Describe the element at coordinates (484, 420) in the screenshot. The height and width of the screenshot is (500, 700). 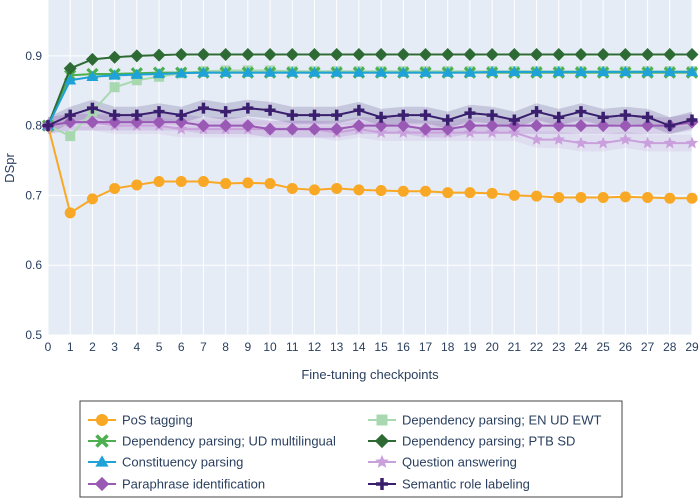
I see `legend-item: Dependency parsing; EN UD EWT` at that location.